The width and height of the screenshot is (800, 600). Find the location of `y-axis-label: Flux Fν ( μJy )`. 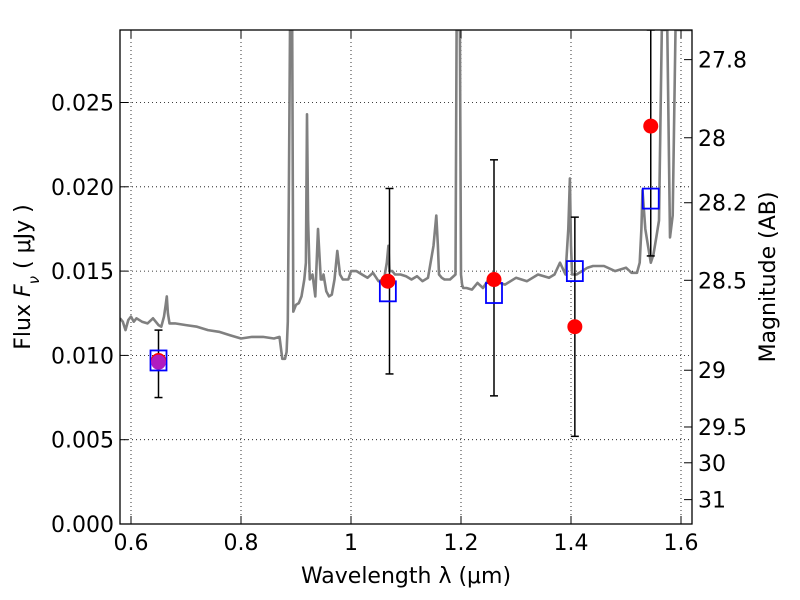

y-axis-label: Flux Fν ( μJy ) is located at coordinates (27, 276).